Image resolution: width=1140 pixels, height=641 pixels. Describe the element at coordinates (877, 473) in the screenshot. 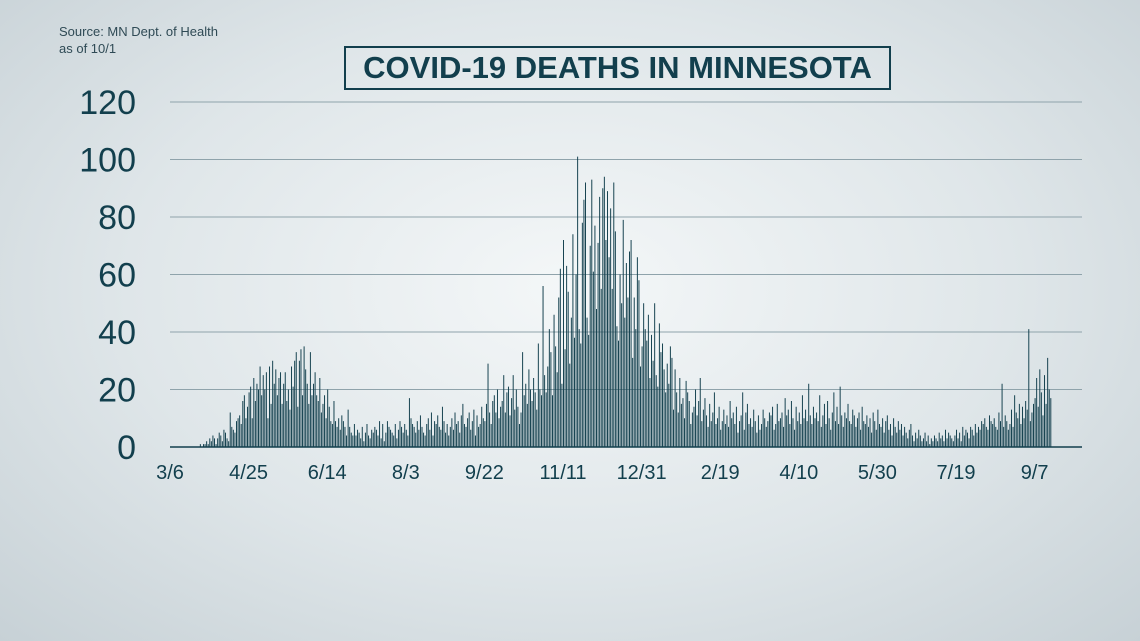

I see `x-tick-label: 5/30` at that location.